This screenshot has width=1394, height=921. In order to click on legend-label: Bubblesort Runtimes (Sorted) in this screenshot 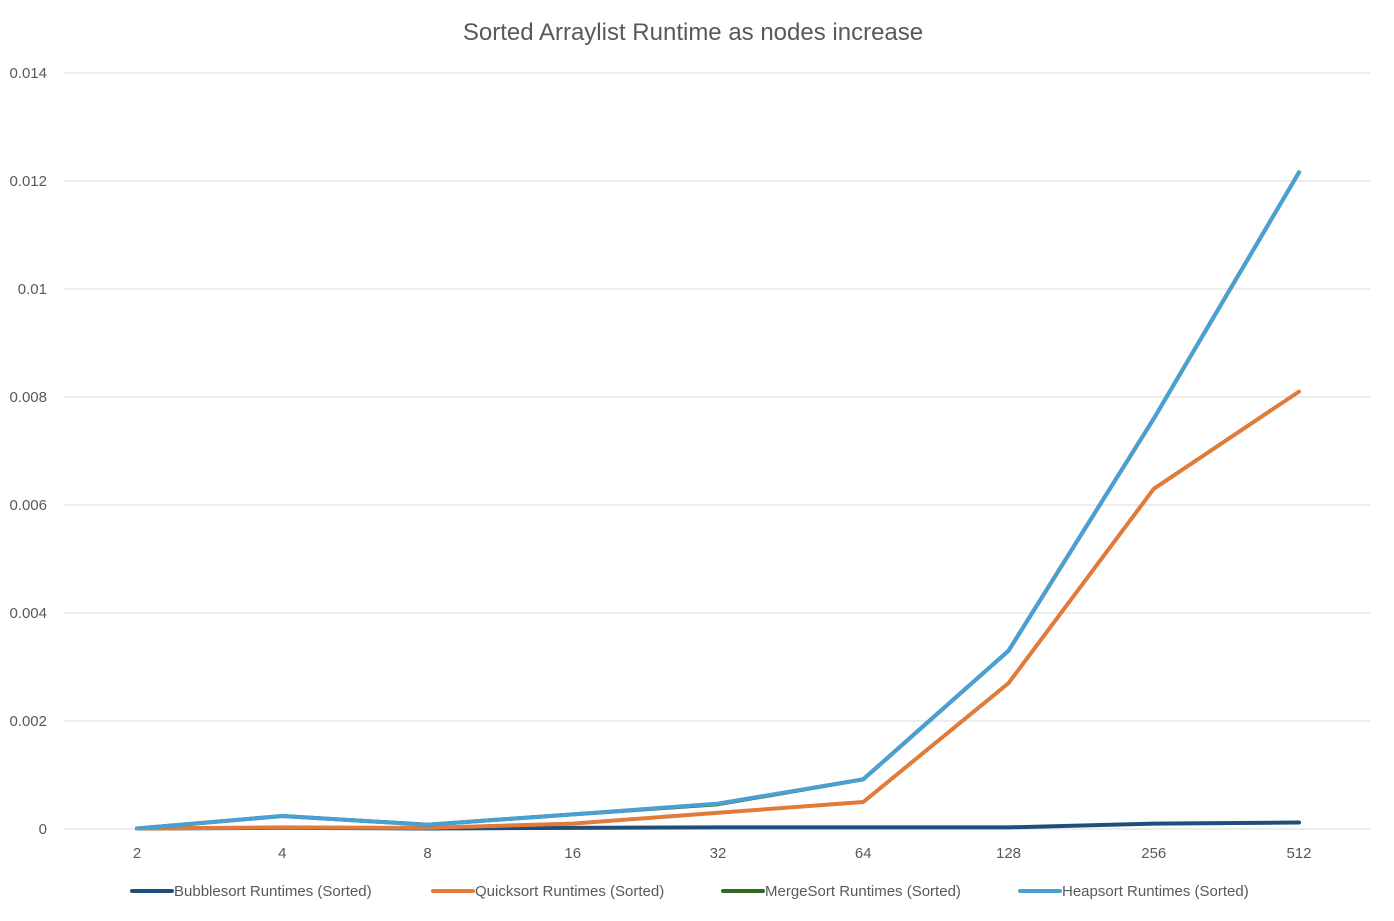, I will do `click(273, 891)`.